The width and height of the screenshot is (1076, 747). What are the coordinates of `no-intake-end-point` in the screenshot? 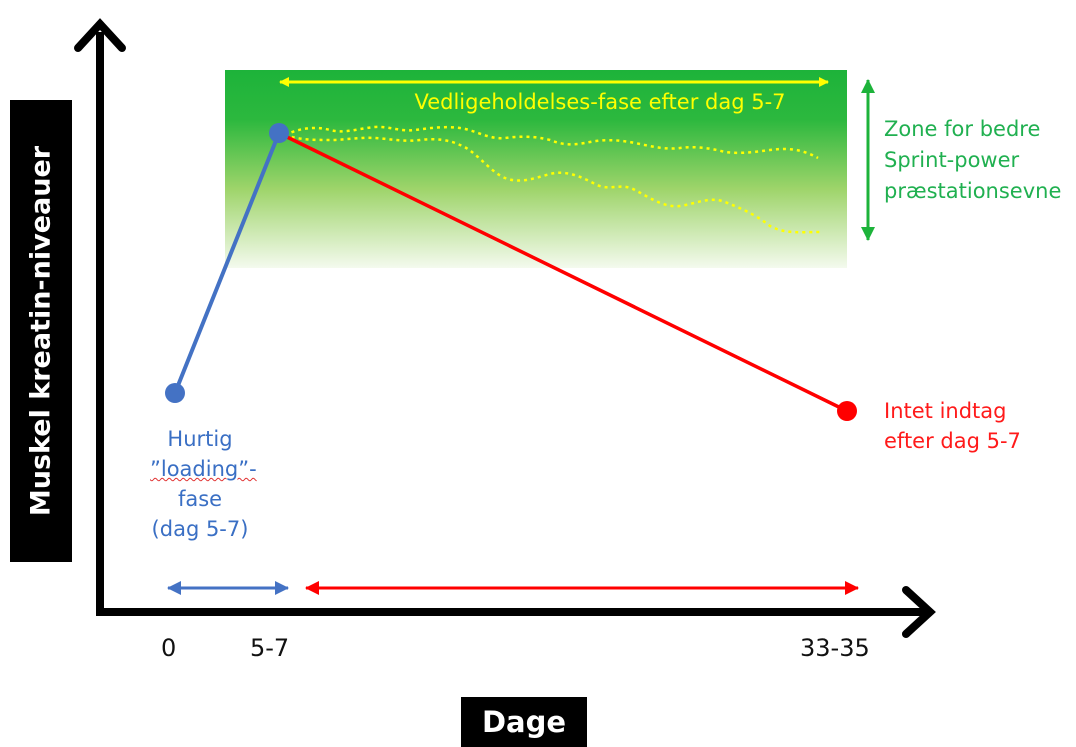 It's located at (847, 411).